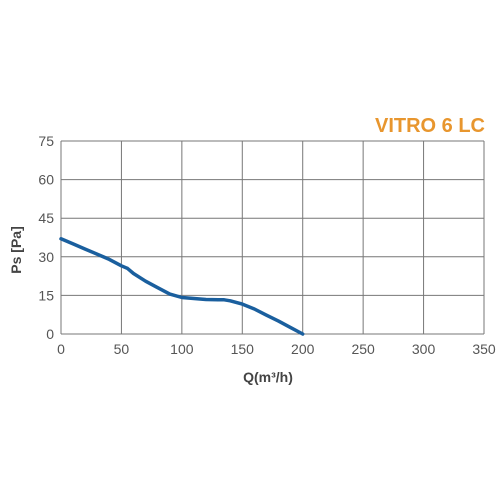  I want to click on x-tick-label: 200, so click(303, 349).